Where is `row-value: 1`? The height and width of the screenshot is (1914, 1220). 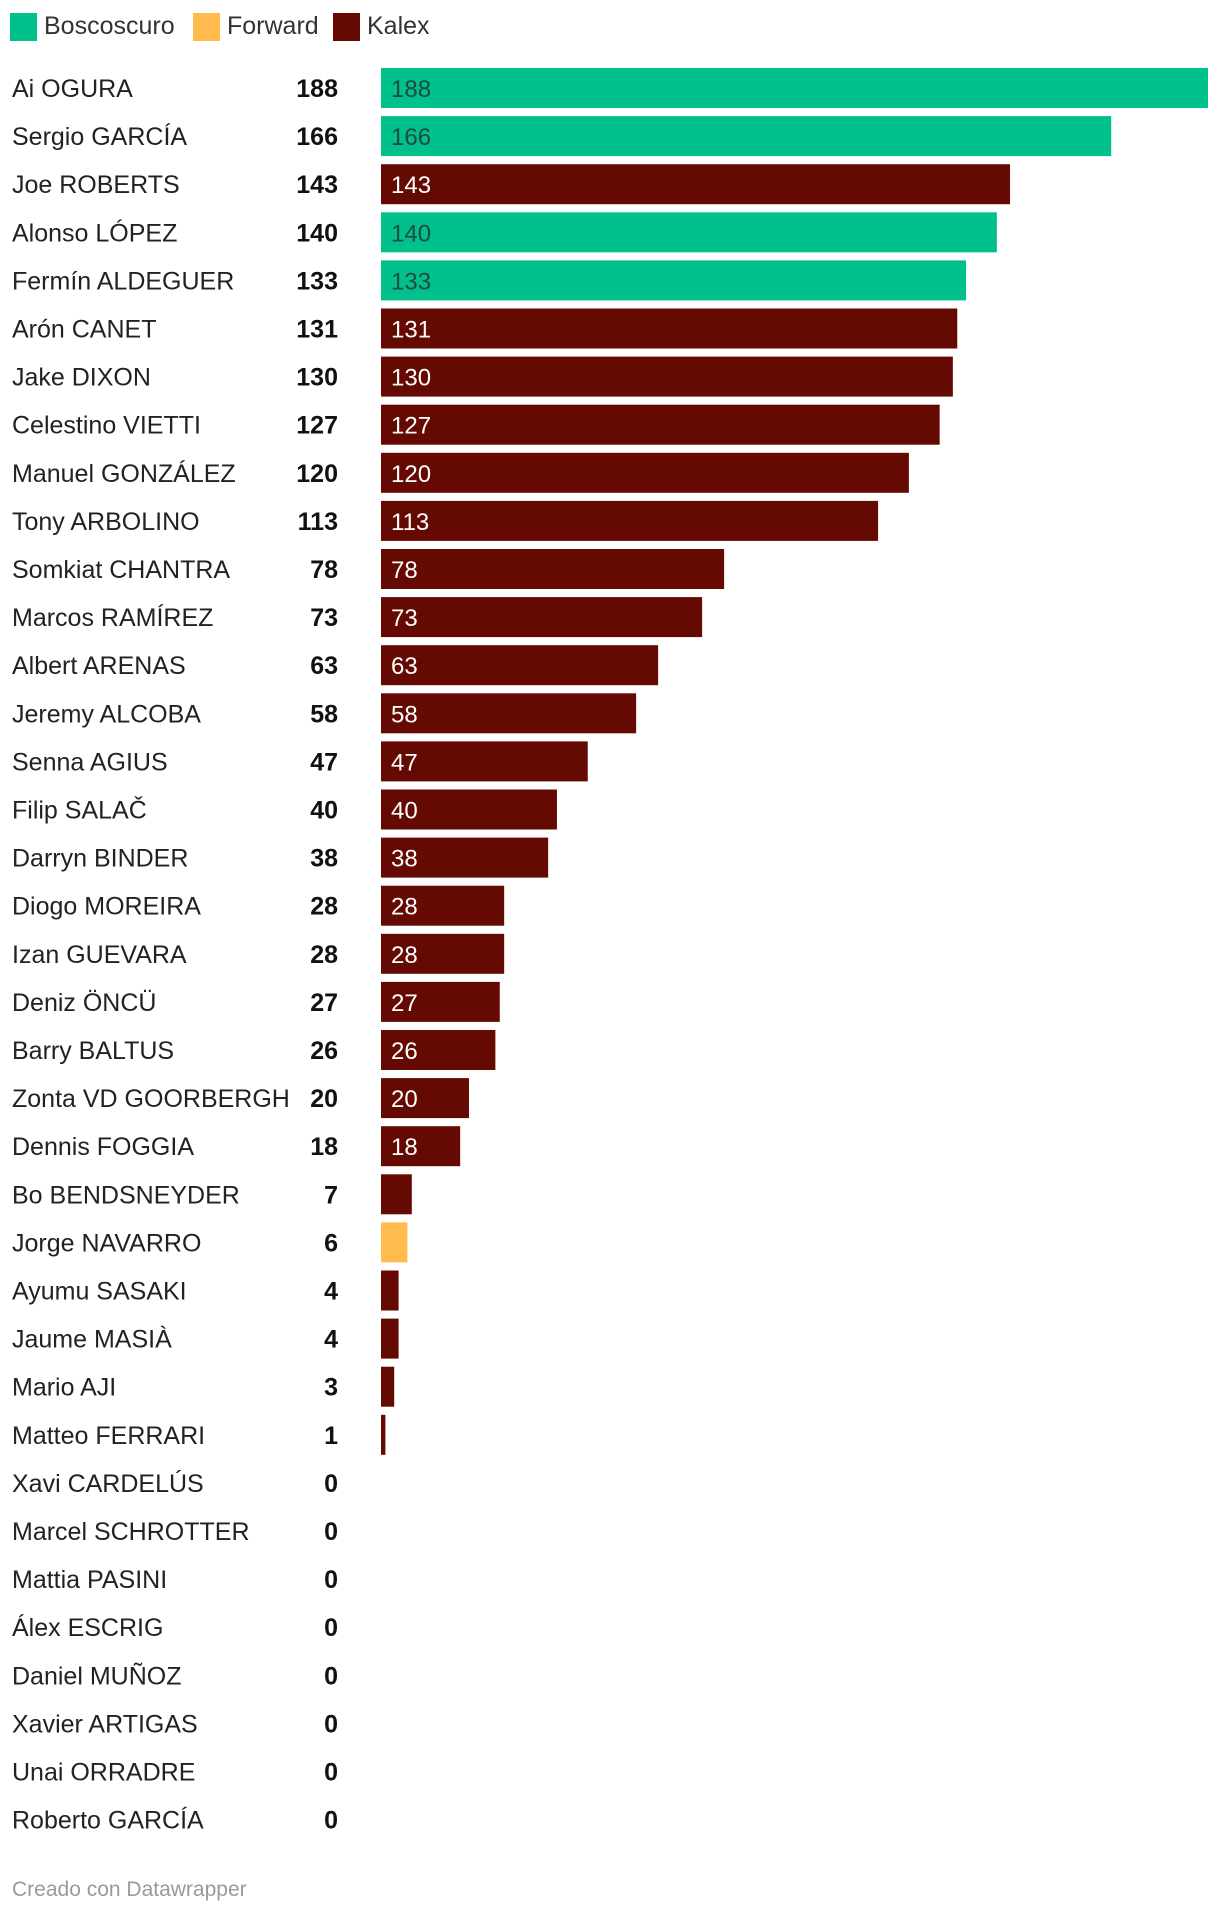
row-value: 1 is located at coordinates (331, 1436).